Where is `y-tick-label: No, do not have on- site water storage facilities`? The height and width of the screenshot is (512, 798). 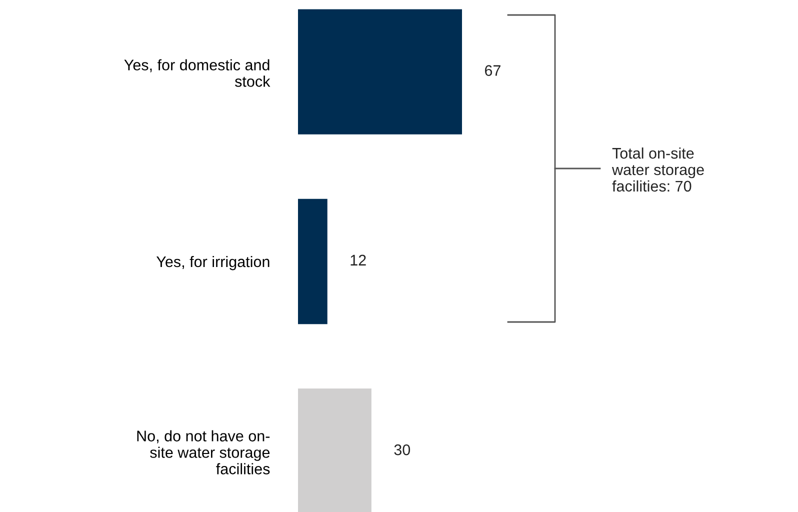 y-tick-label: No, do not have on- site water storage facilities is located at coordinates (203, 452).